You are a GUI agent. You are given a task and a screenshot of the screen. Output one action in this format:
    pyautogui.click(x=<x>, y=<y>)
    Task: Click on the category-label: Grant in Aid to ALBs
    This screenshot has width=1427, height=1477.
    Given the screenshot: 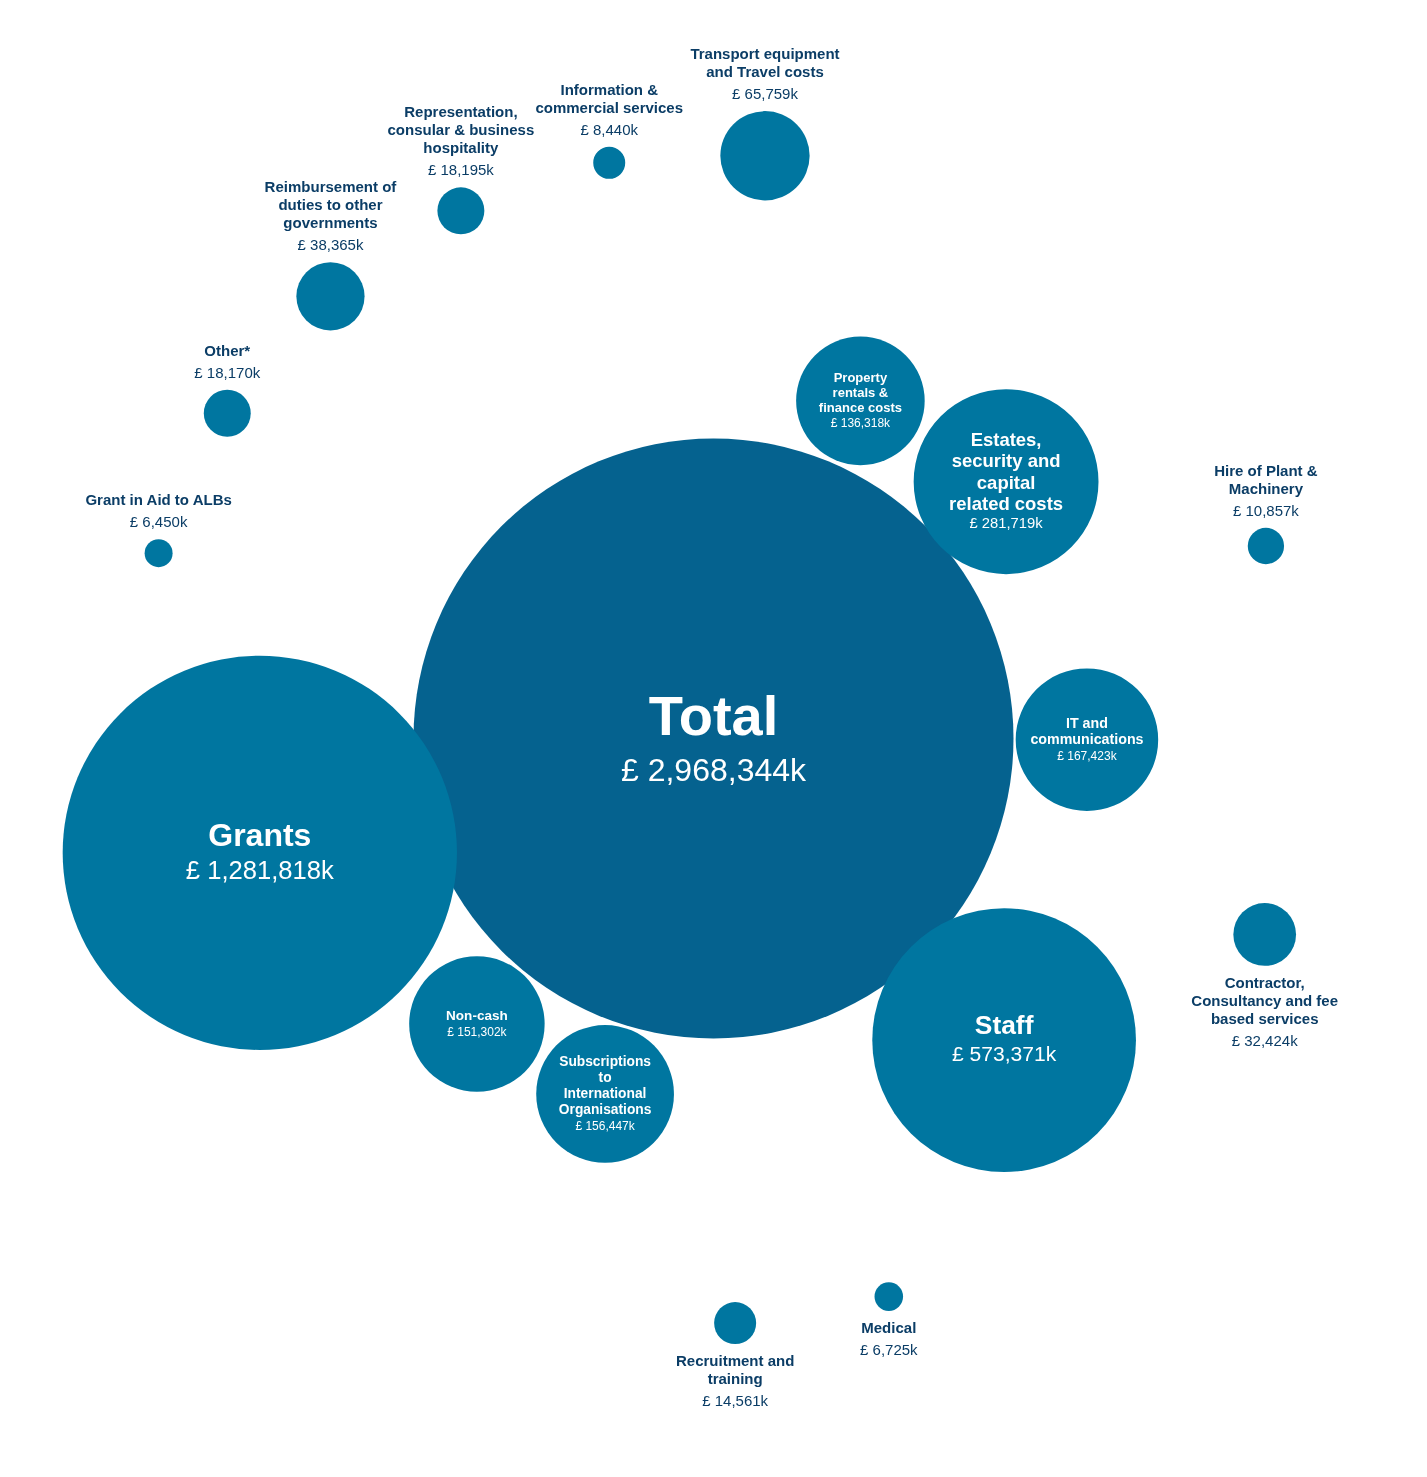 What is the action you would take?
    pyautogui.click(x=158, y=500)
    